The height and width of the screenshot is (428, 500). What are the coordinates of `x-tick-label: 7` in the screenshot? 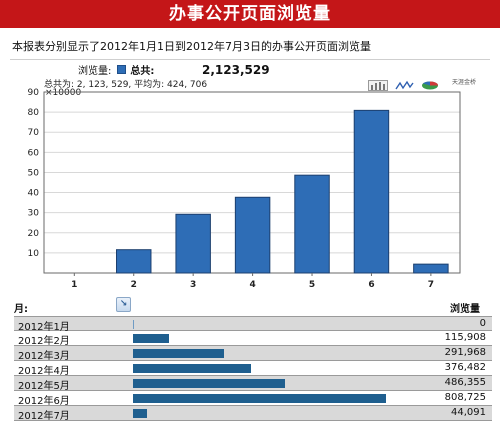 It's located at (431, 285).